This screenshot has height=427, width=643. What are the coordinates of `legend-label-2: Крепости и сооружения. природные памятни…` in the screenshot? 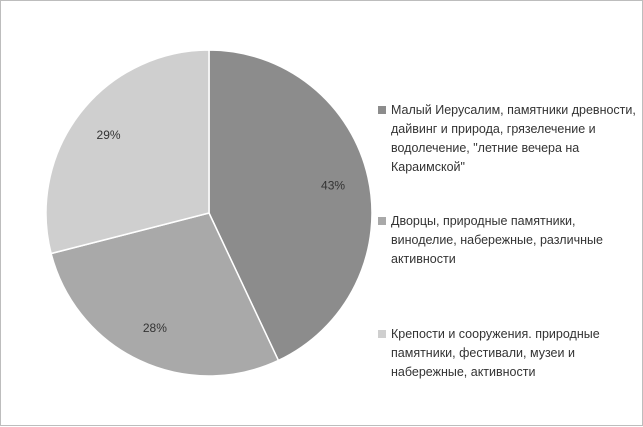 It's located at (495, 353).